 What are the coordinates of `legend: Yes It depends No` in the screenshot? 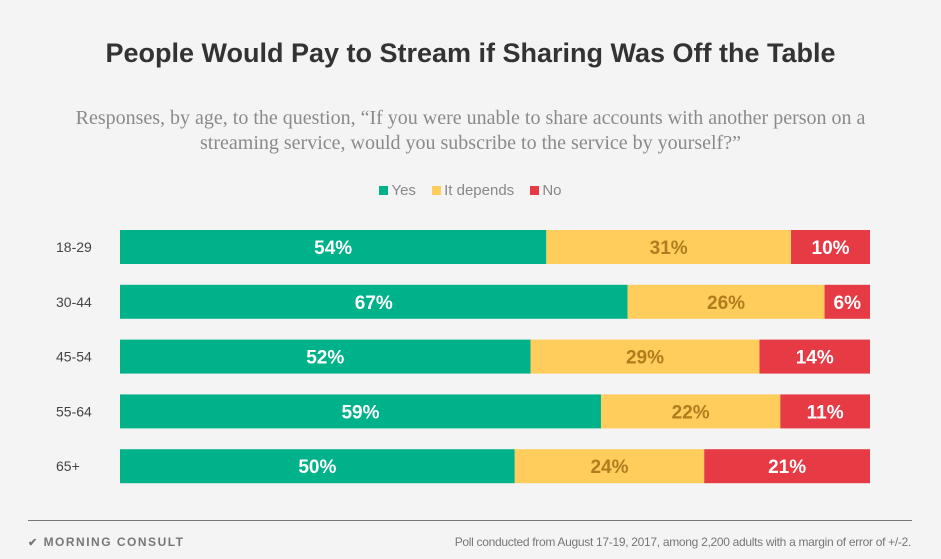 It's located at (470, 190).